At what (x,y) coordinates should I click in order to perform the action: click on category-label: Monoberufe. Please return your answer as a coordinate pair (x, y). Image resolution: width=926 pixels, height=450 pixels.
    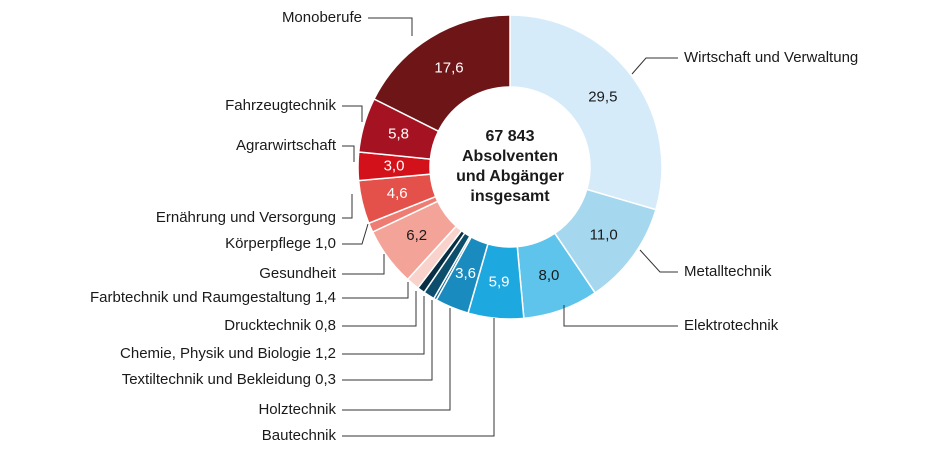
    Looking at the image, I should click on (322, 17).